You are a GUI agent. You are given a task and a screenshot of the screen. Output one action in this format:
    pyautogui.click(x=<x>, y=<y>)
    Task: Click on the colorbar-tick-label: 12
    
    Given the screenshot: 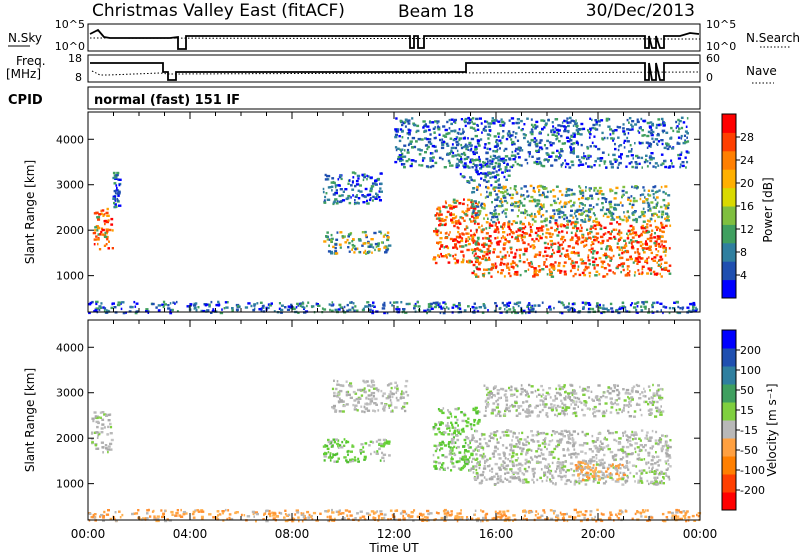 What is the action you would take?
    pyautogui.click(x=747, y=229)
    